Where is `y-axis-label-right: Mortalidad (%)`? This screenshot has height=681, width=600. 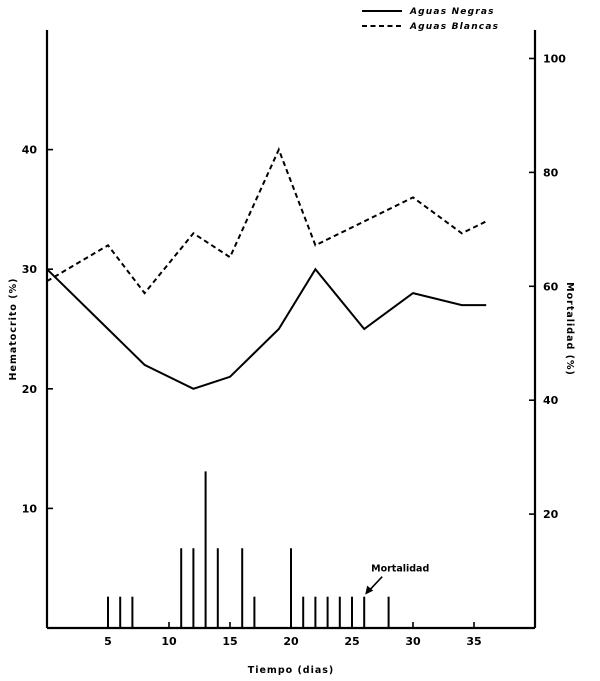
y-axis-label-right: Mortalidad (%) is located at coordinates (569, 329).